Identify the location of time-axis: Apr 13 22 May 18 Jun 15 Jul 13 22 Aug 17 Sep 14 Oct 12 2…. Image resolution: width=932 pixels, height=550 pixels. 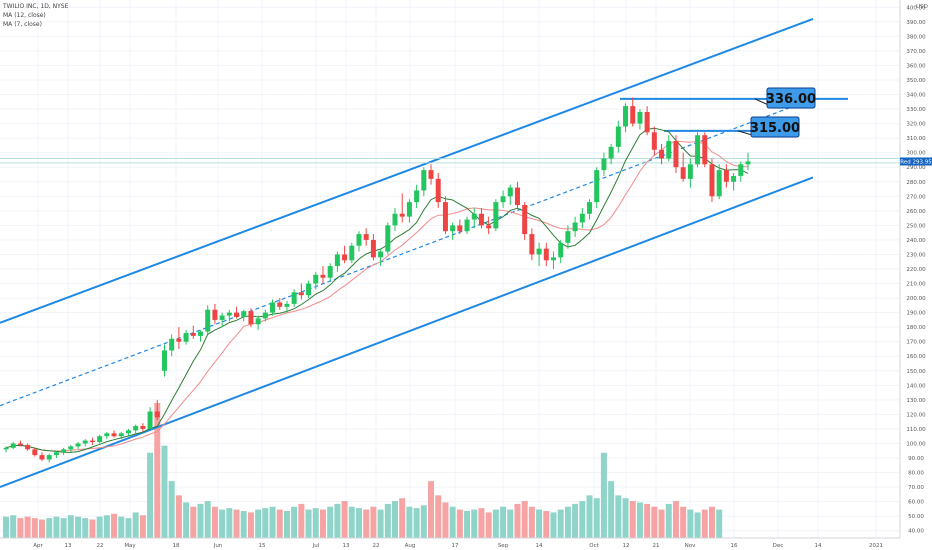
(450, 543).